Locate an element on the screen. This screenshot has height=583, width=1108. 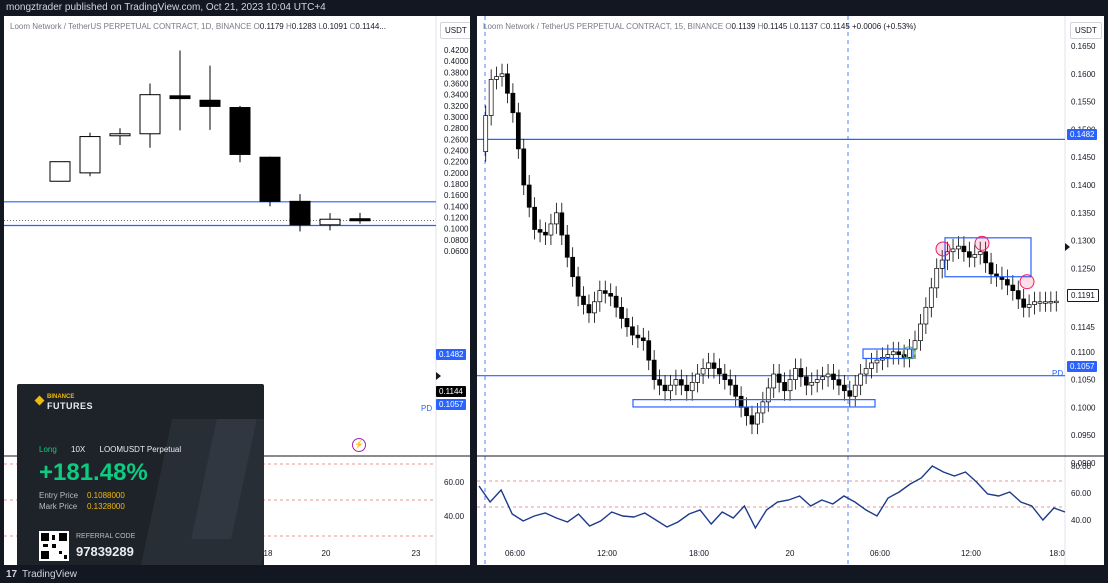
tradingview-logo-icon: 17 is located at coordinates (12, 574).